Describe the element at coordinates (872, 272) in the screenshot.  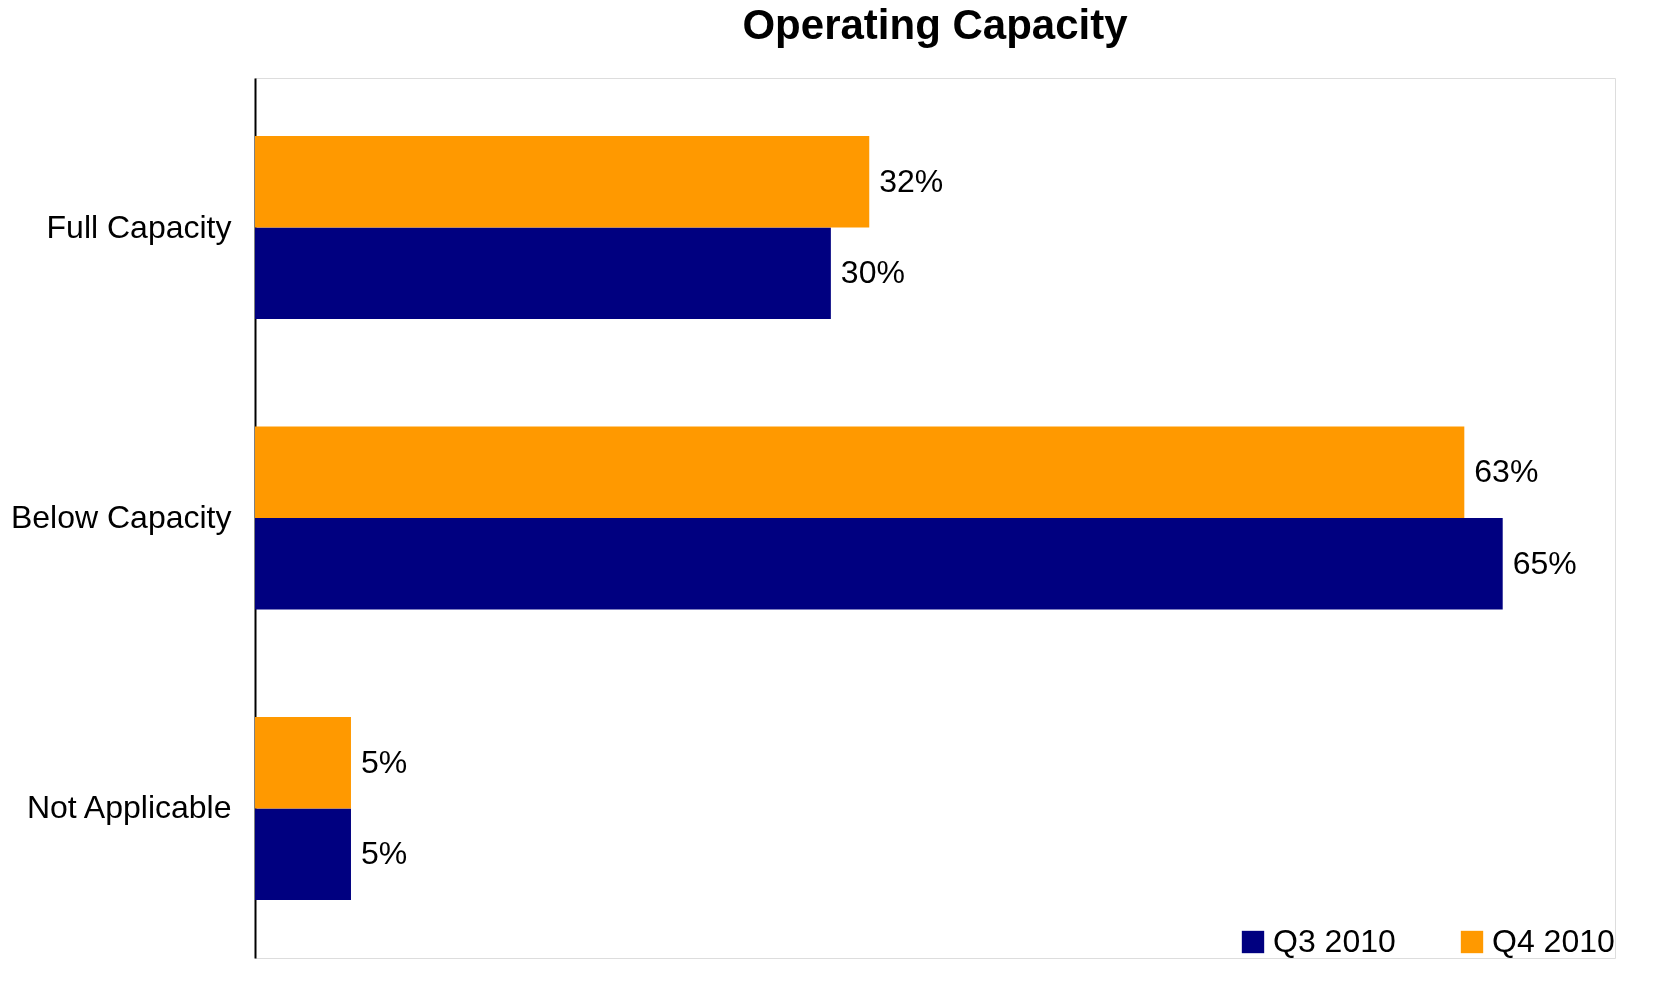
I see `data-label: 30%` at that location.